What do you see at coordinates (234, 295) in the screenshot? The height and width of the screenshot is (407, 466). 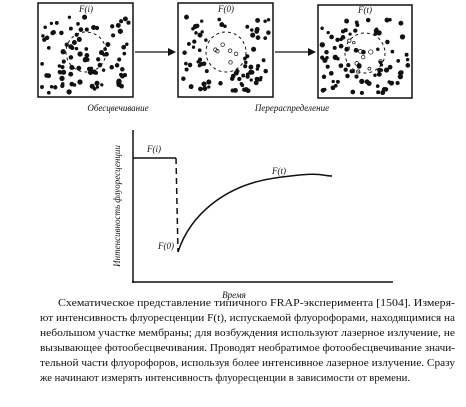 I see `x-axis-label: Время` at bounding box center [234, 295].